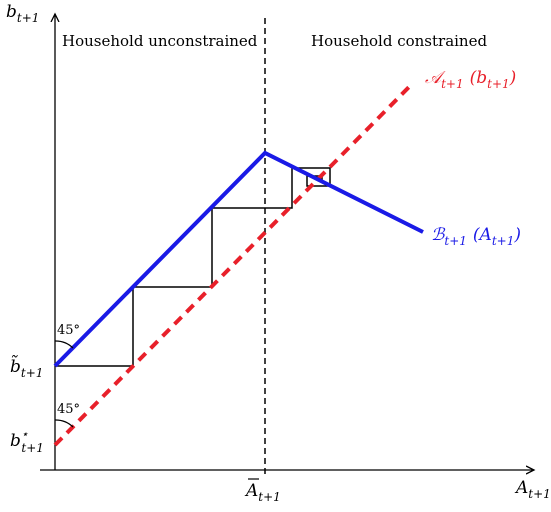  Describe the element at coordinates (160, 41) in the screenshot. I see `region-left-label: Household unconstrained` at that location.